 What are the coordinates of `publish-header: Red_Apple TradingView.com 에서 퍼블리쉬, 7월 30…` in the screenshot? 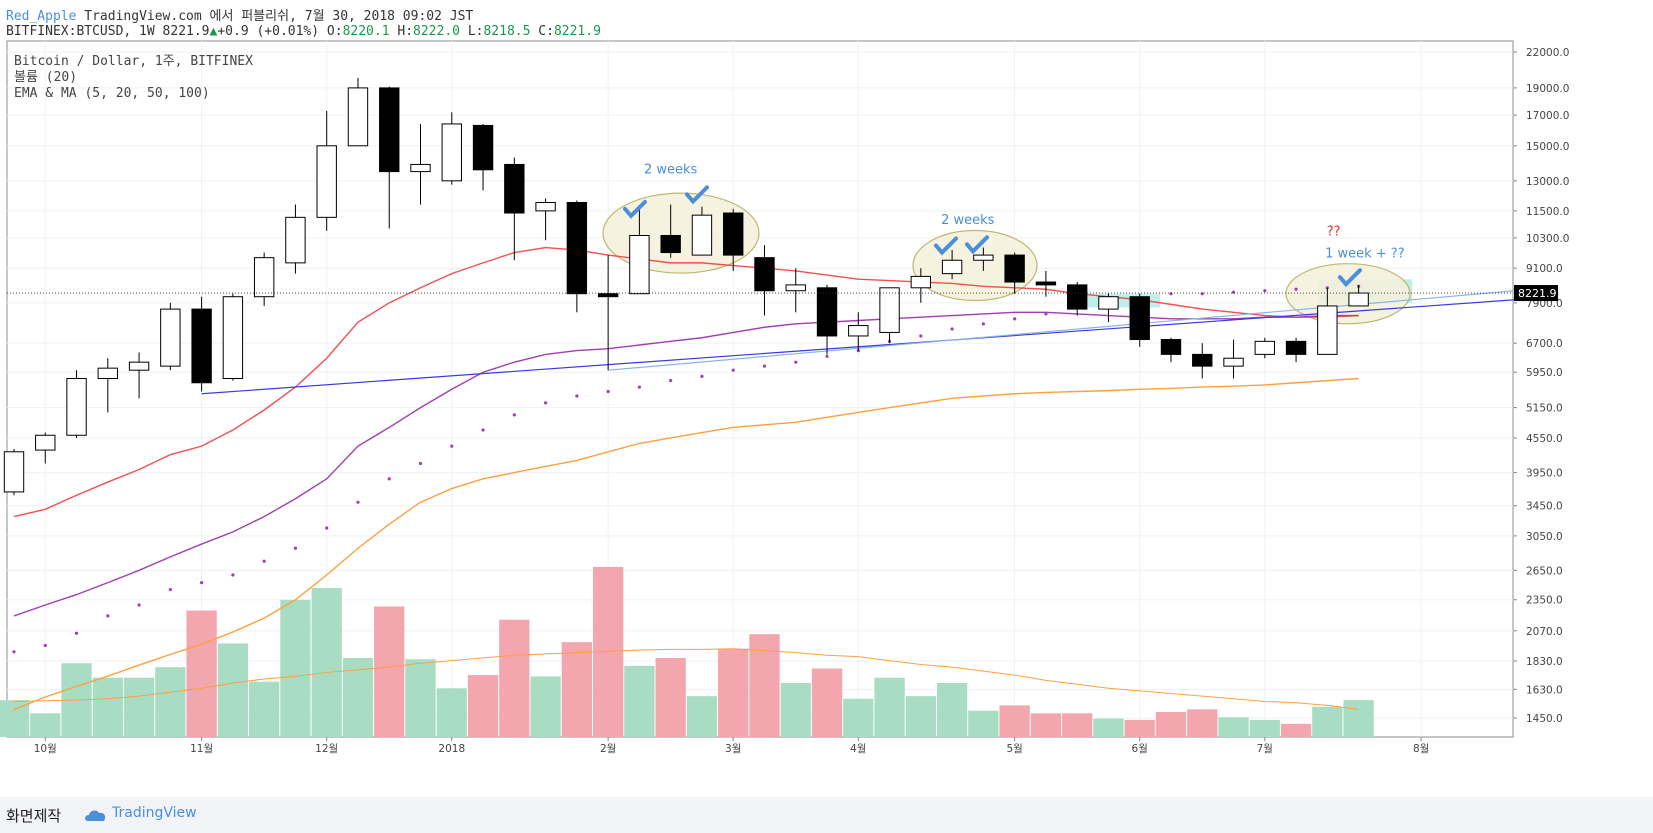 It's located at (239, 14).